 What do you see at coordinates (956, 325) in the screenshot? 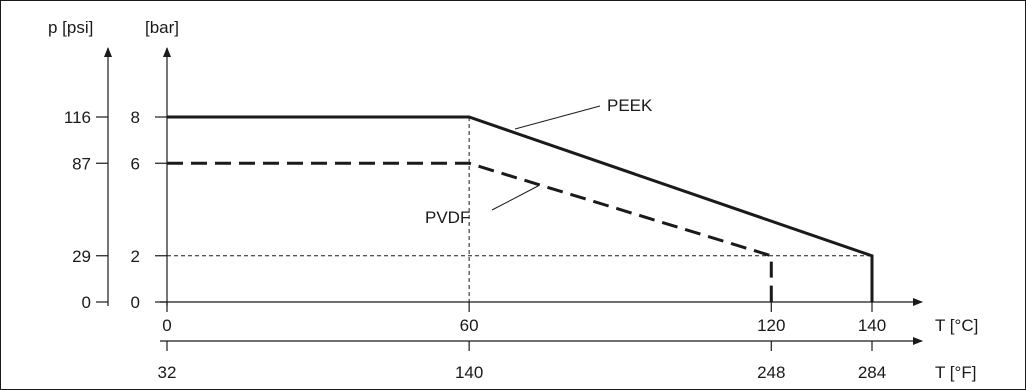
I see `x-axis-celsius-label: T [°C]` at bounding box center [956, 325].